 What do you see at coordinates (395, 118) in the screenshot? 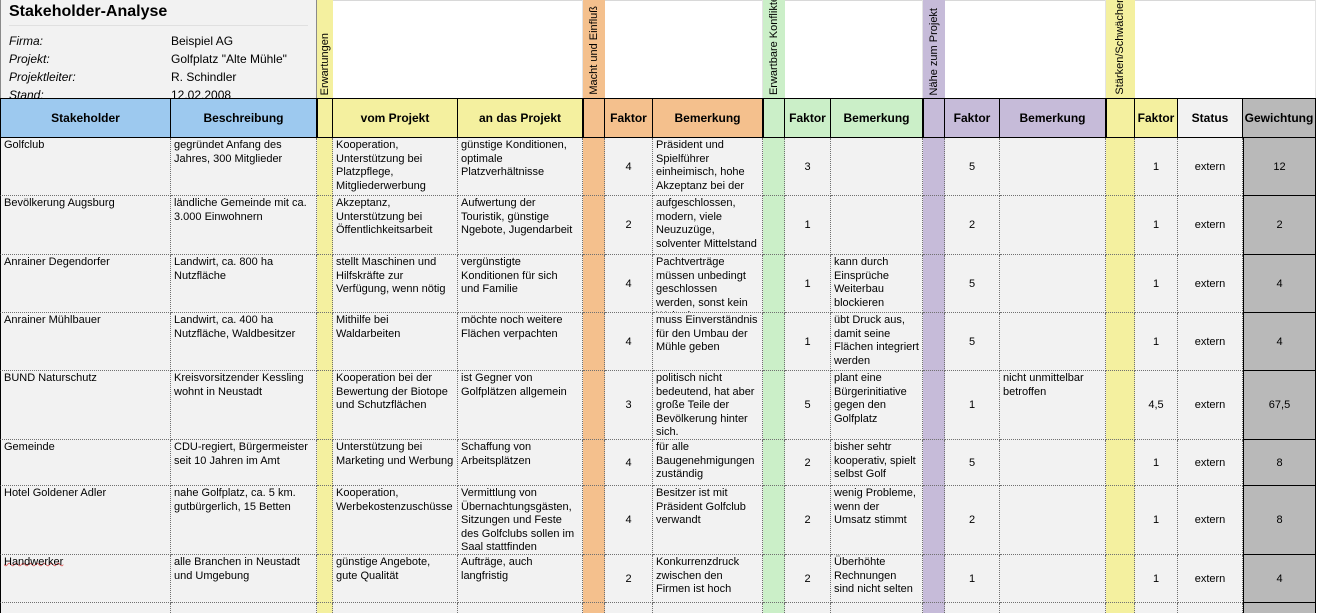
I see `header-vom-projekt: vom Projekt` at bounding box center [395, 118].